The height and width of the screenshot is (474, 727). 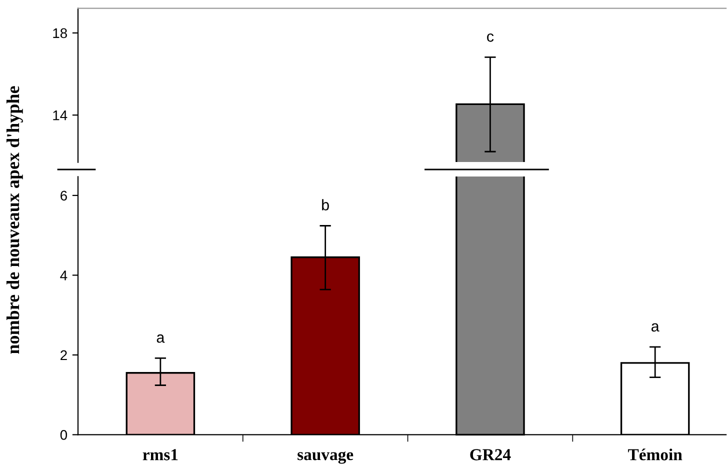 What do you see at coordinates (326, 457) in the screenshot?
I see `x-tick-label: sauvage` at bounding box center [326, 457].